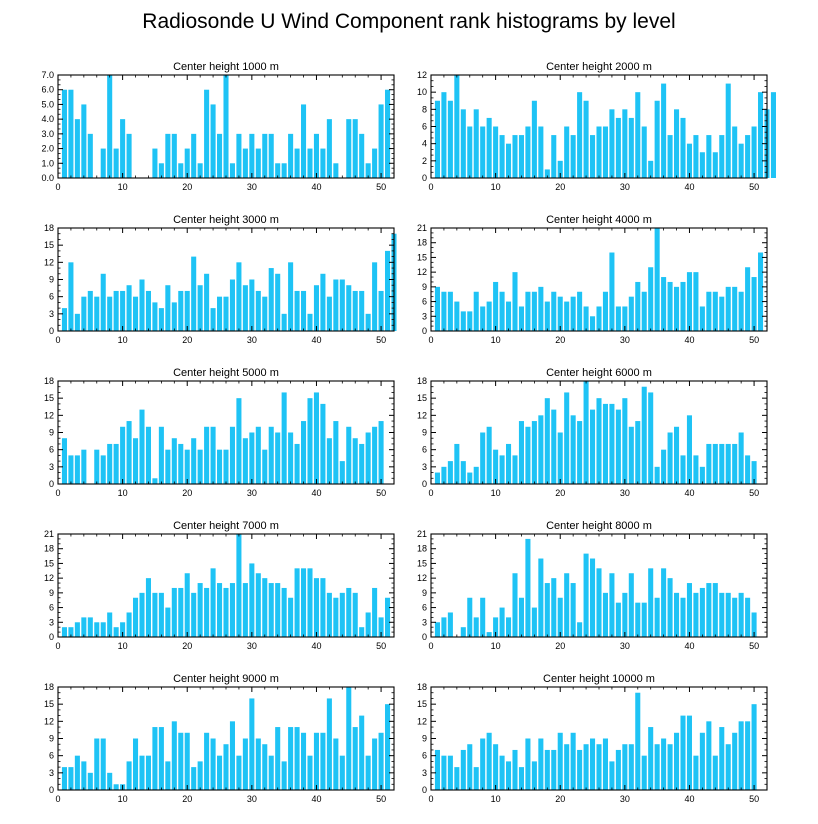 Image resolution: width=818 pixels, height=824 pixels. Describe the element at coordinates (226, 67) in the screenshot. I see `panel-title: Center height 1000 m` at that location.